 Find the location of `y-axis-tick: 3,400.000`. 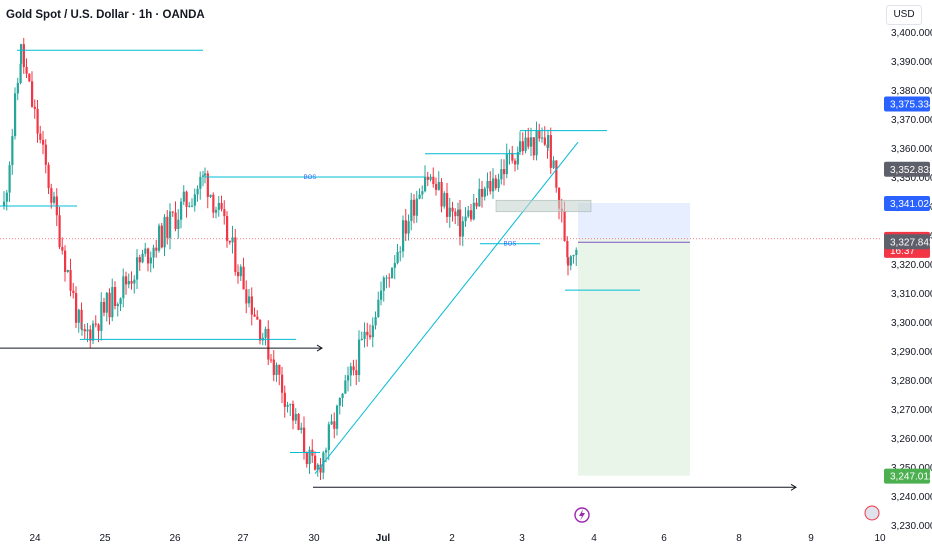

y-axis-tick: 3,400.000 is located at coordinates (911, 33).